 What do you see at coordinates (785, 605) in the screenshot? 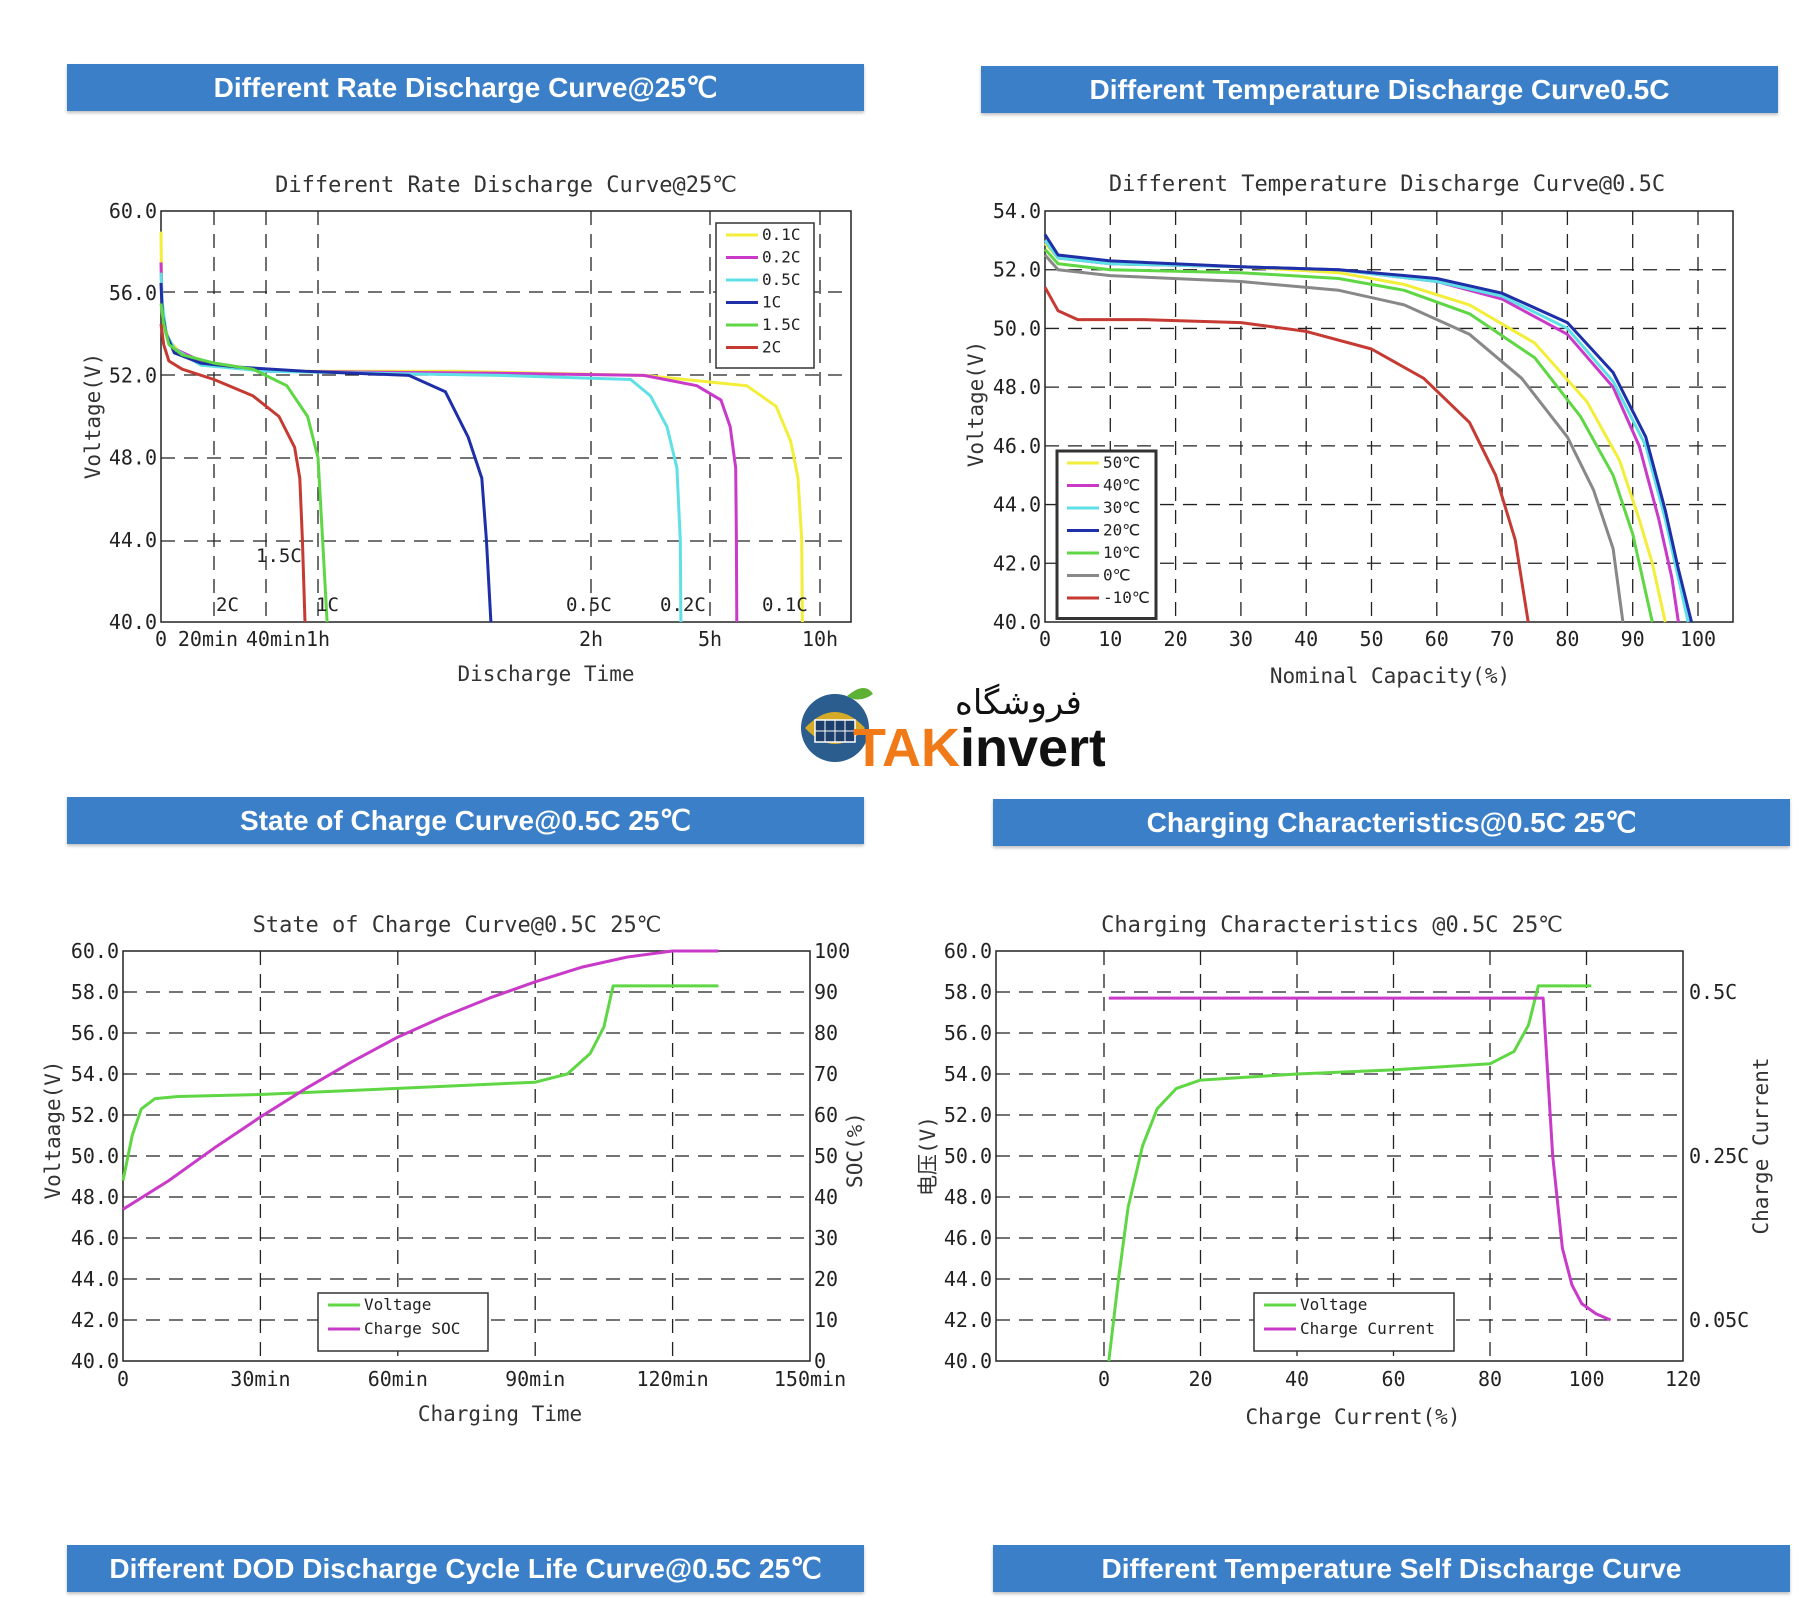
I see `c1-annotation-5: 0.1C` at bounding box center [785, 605].